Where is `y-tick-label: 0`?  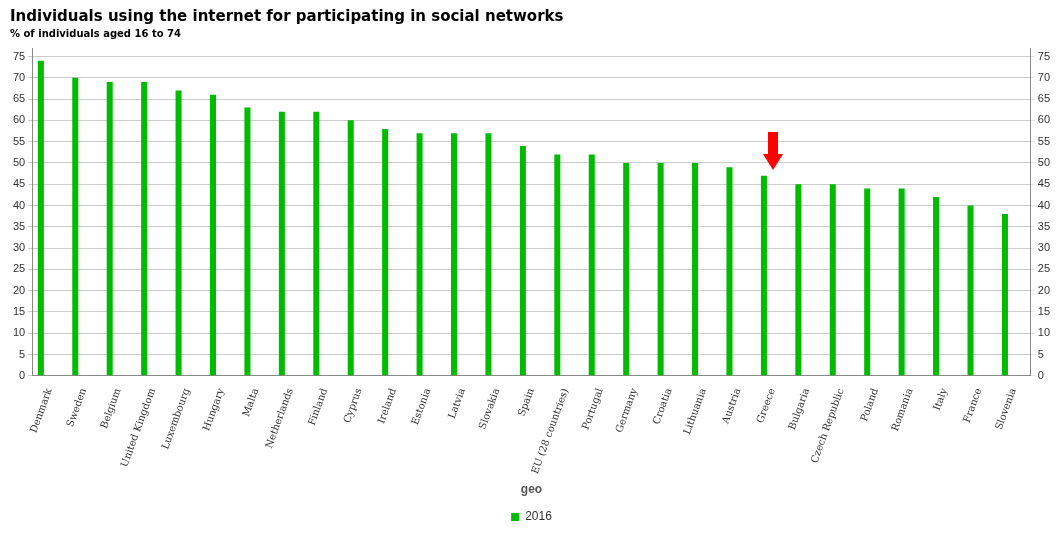 y-tick-label: 0 is located at coordinates (22, 374).